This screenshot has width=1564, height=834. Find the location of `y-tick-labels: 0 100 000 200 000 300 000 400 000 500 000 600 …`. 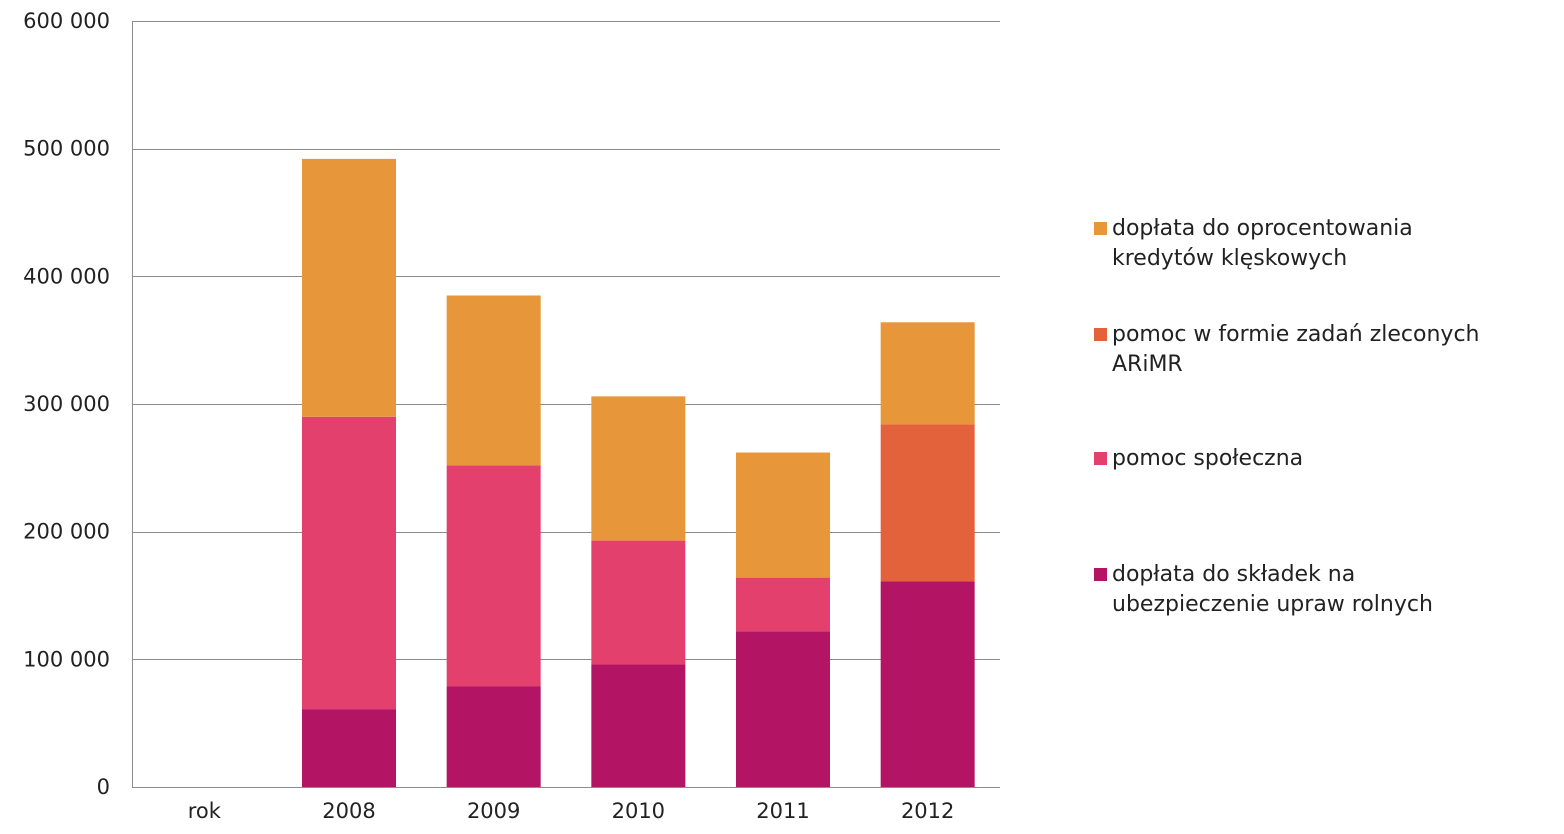

y-tick-labels: 0 100 000 200 000 300 000 400 000 500 000 600 … is located at coordinates (66, 404).